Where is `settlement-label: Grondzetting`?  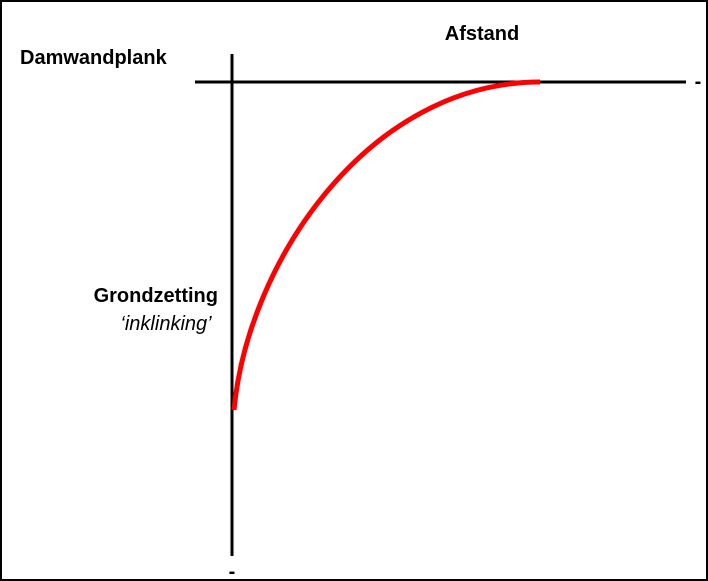 settlement-label: Grondzetting is located at coordinates (156, 296).